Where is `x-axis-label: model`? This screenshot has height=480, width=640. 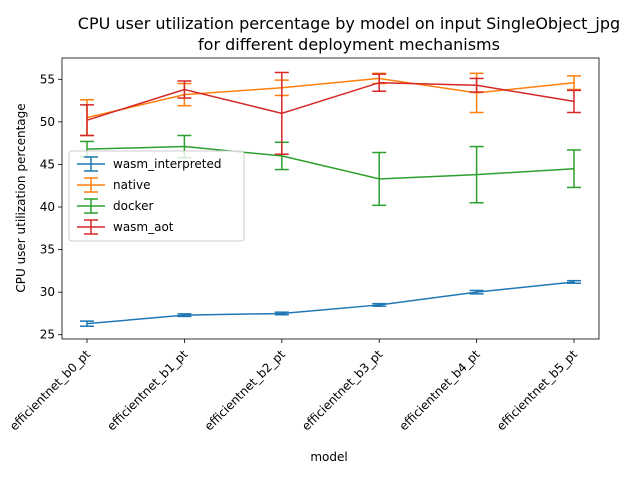 x-axis-label: model is located at coordinates (328, 457).